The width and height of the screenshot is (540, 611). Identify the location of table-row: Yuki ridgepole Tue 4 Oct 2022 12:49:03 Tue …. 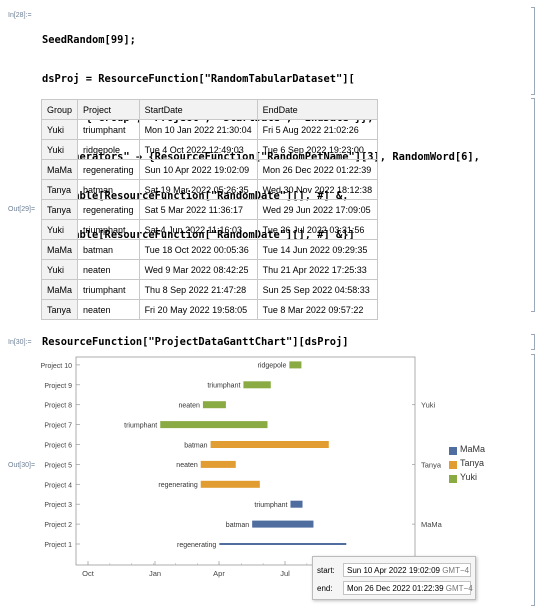
(209, 149).